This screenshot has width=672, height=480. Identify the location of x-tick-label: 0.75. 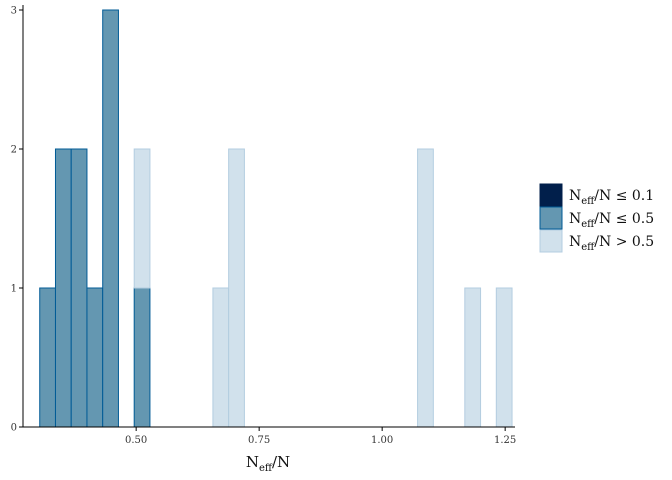
(259, 440).